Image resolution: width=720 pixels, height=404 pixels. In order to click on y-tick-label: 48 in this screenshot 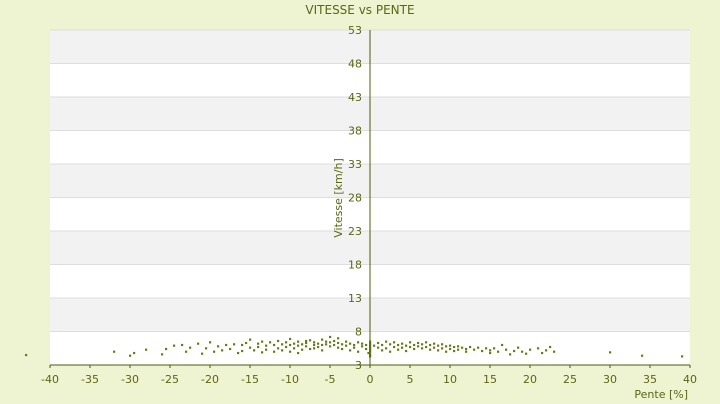, I will do `click(355, 64)`.